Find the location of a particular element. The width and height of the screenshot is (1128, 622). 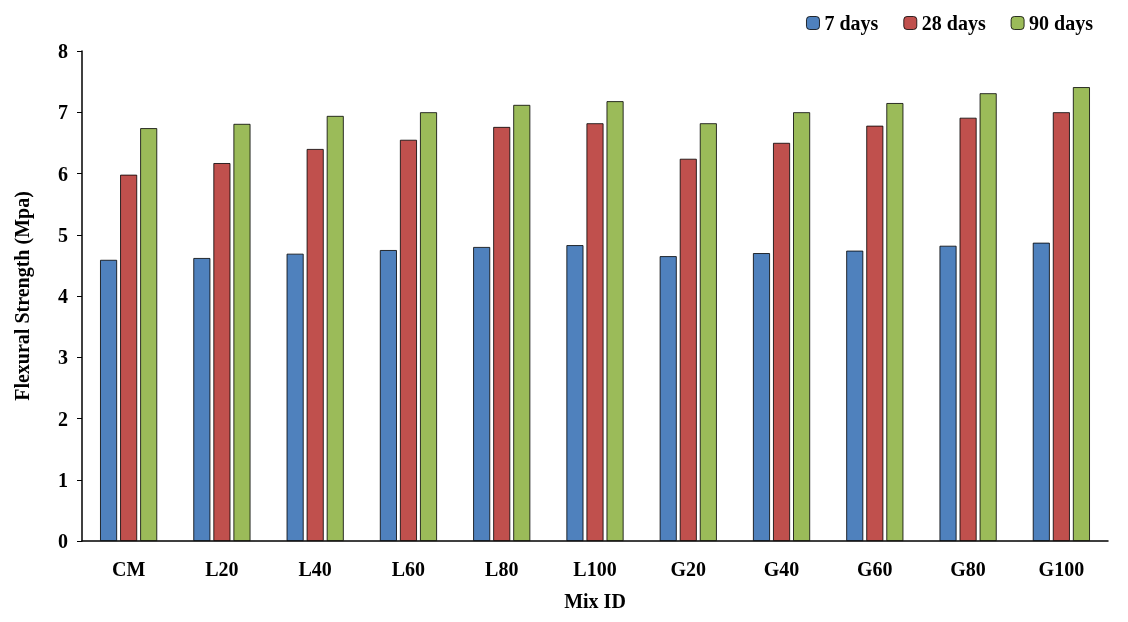

x-tick-label: L60 is located at coordinates (408, 569).